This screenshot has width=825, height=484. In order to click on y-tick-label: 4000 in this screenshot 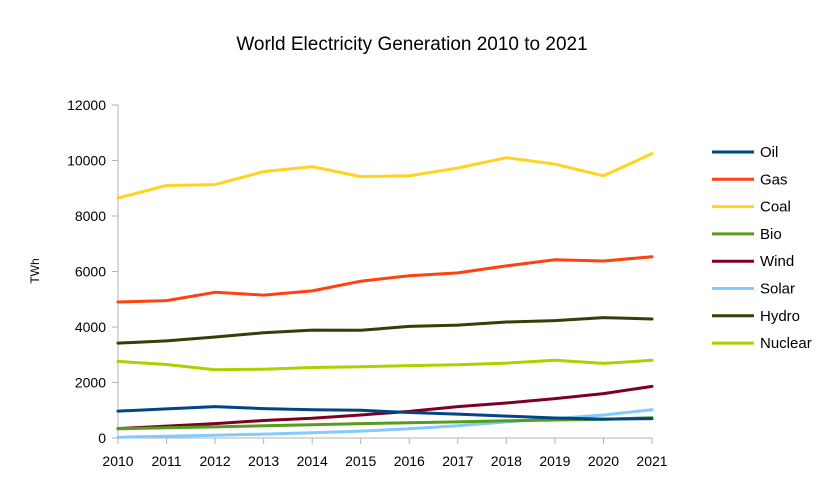, I will do `click(90, 327)`.